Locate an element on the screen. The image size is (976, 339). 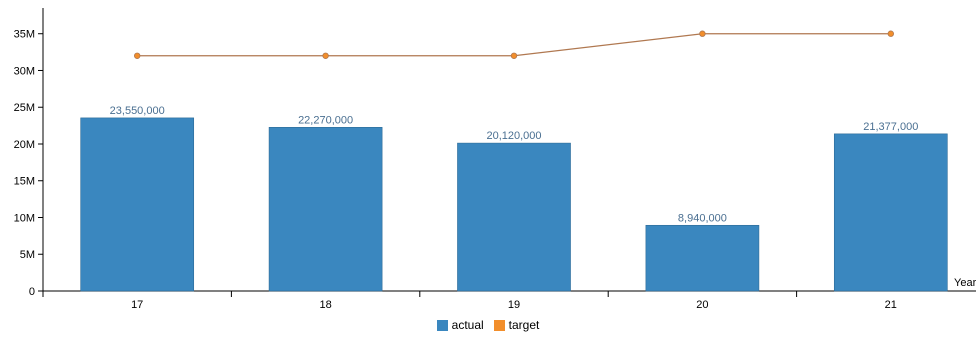
y-tick-label: 10M is located at coordinates (24, 218).